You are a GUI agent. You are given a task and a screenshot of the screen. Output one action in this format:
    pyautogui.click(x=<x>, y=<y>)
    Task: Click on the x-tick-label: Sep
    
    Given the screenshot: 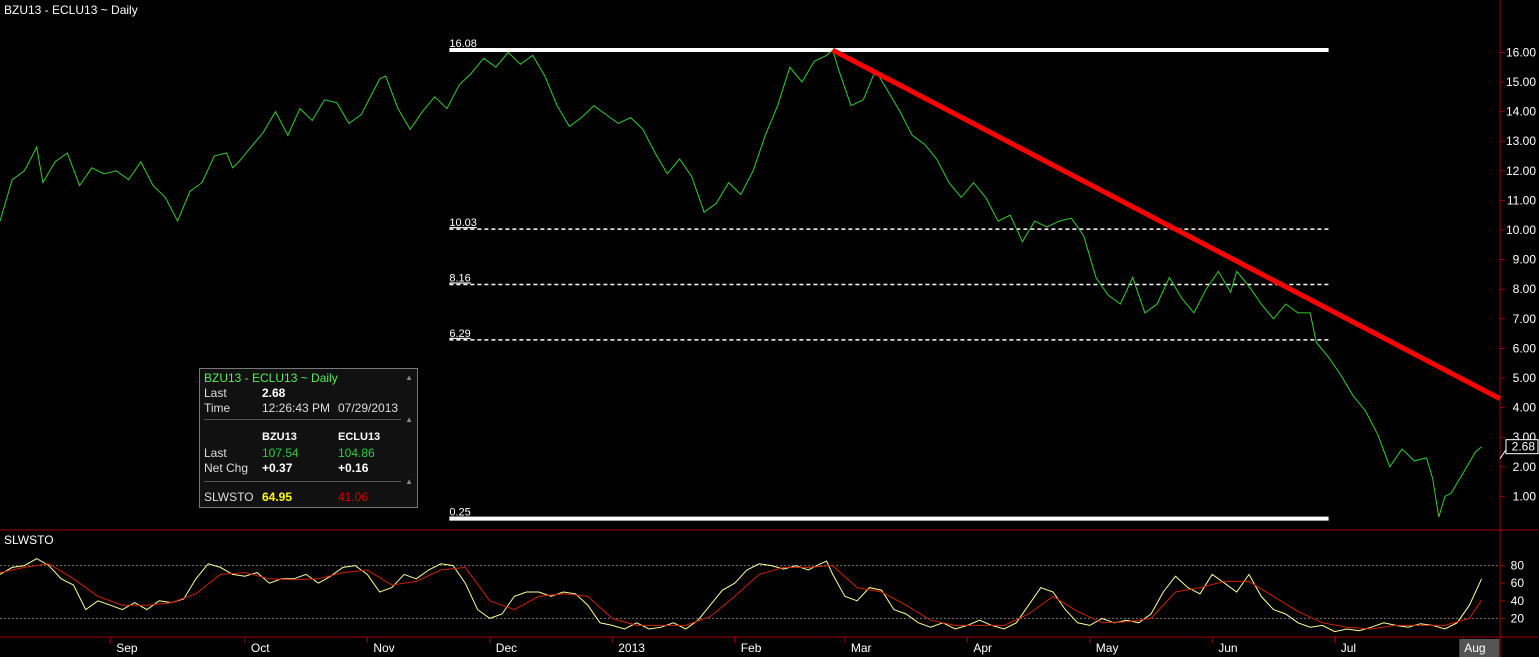 What is the action you would take?
    pyautogui.click(x=127, y=648)
    